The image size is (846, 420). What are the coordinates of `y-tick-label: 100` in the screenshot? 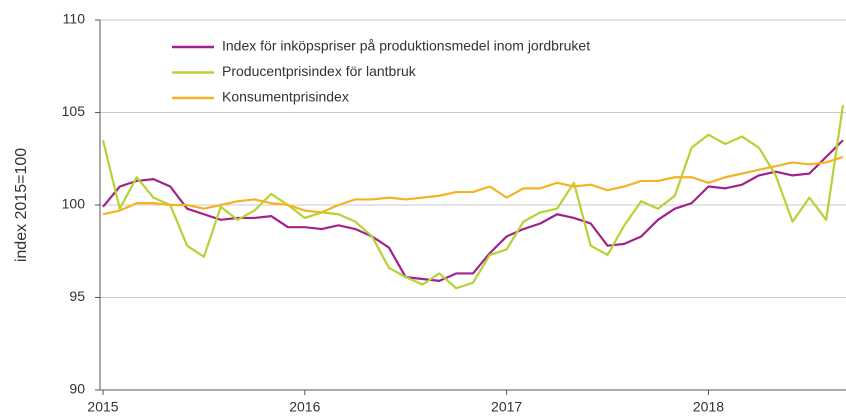 It's located at (74, 204).